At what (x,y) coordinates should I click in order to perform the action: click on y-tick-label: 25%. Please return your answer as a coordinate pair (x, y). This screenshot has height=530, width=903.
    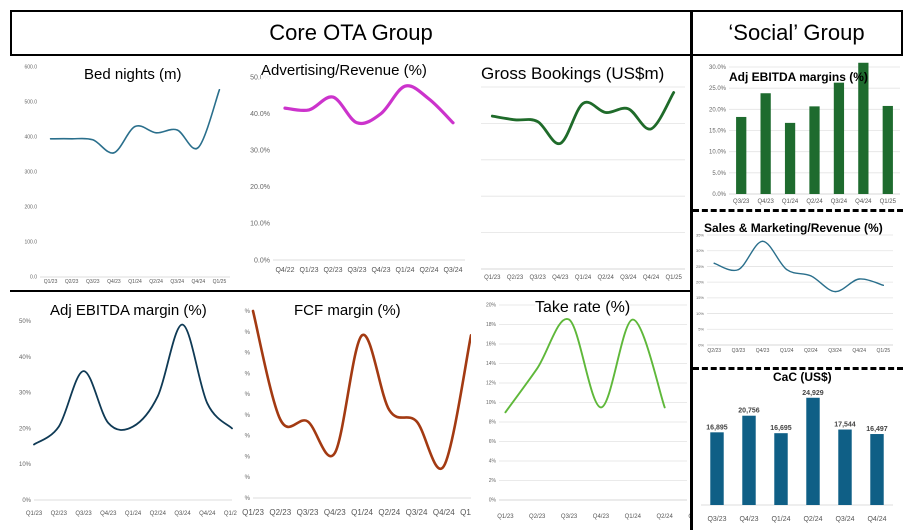
    Looking at the image, I should click on (700, 266).